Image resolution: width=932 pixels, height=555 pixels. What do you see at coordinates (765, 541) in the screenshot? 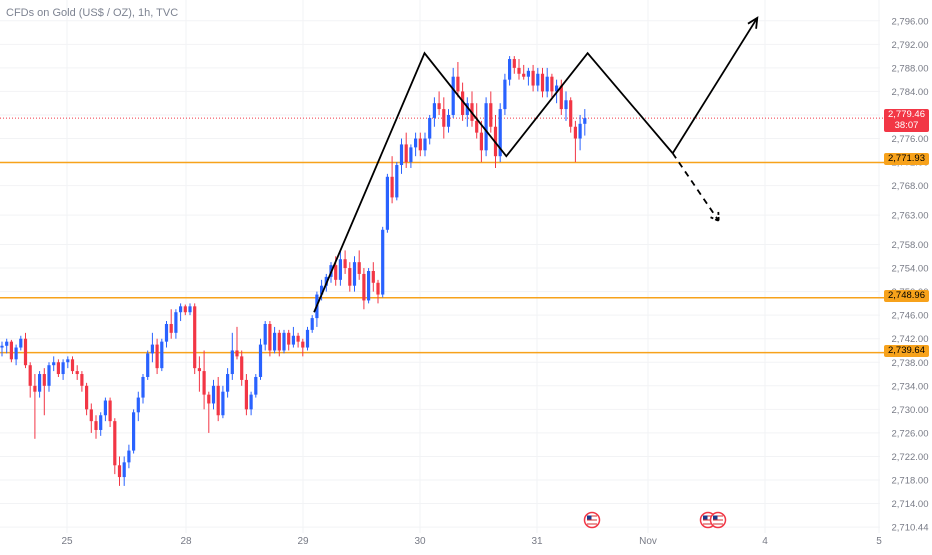
I see `time-tick-label: 4` at bounding box center [765, 541].